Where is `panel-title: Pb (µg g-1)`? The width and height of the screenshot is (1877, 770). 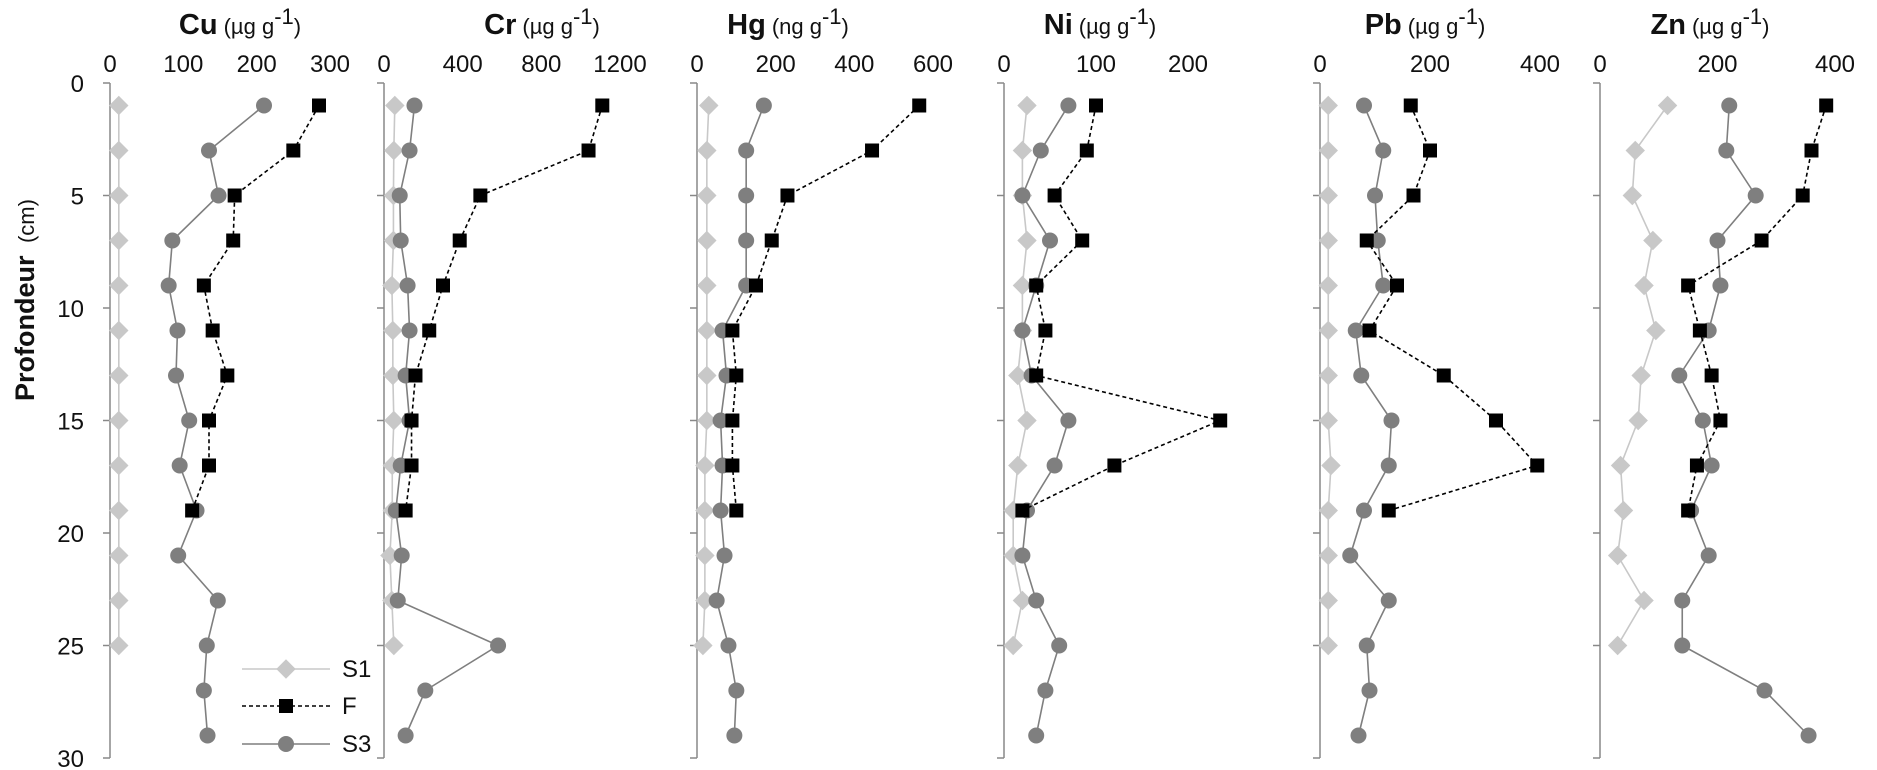 panel-title: Pb (µg g-1) is located at coordinates (1425, 22).